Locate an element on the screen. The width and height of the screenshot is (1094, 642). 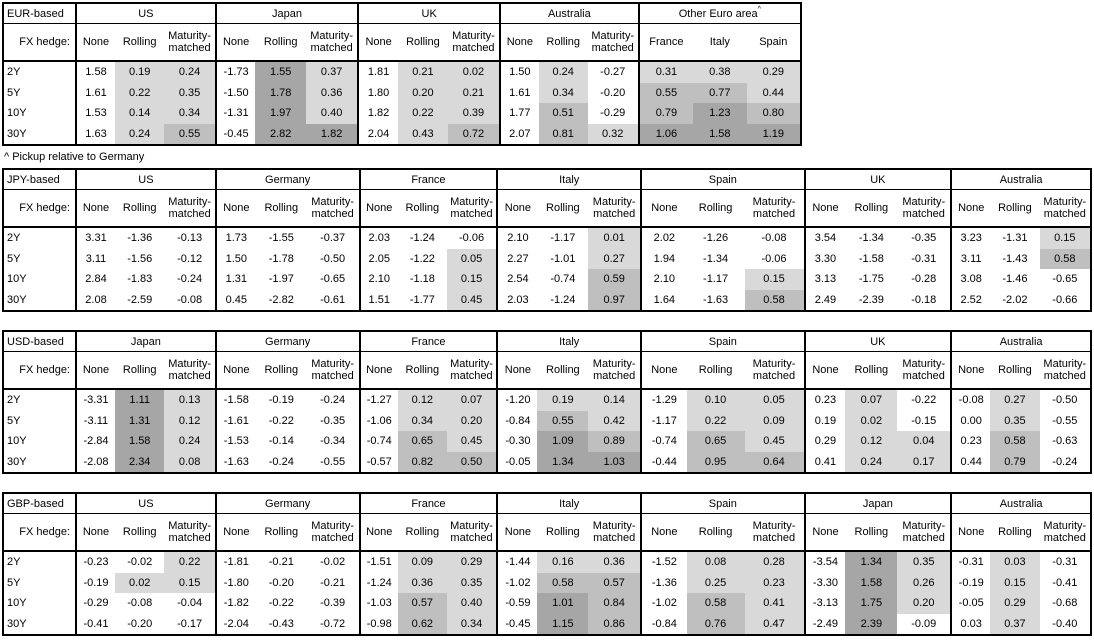
value-cell: 3.11 is located at coordinates (971, 258).